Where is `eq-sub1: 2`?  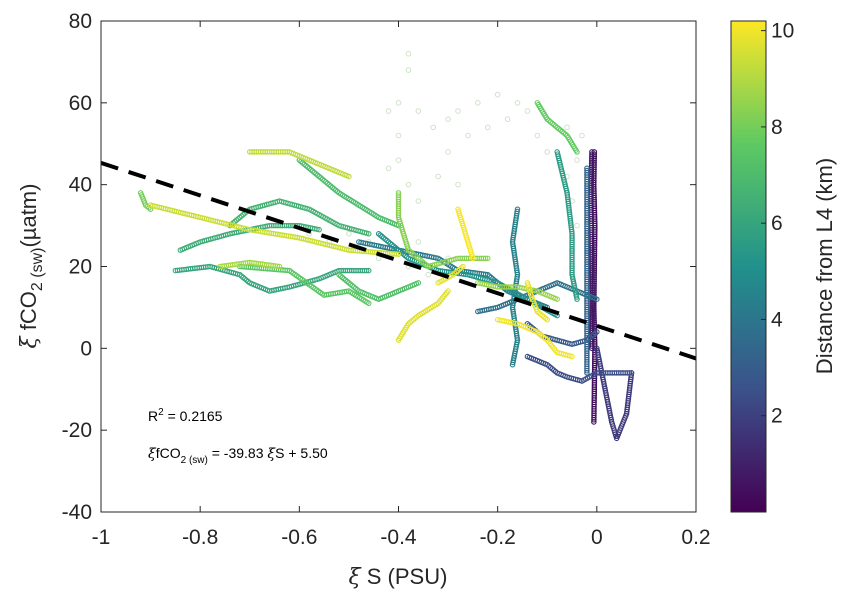
eq-sub1: 2 is located at coordinates (184, 460).